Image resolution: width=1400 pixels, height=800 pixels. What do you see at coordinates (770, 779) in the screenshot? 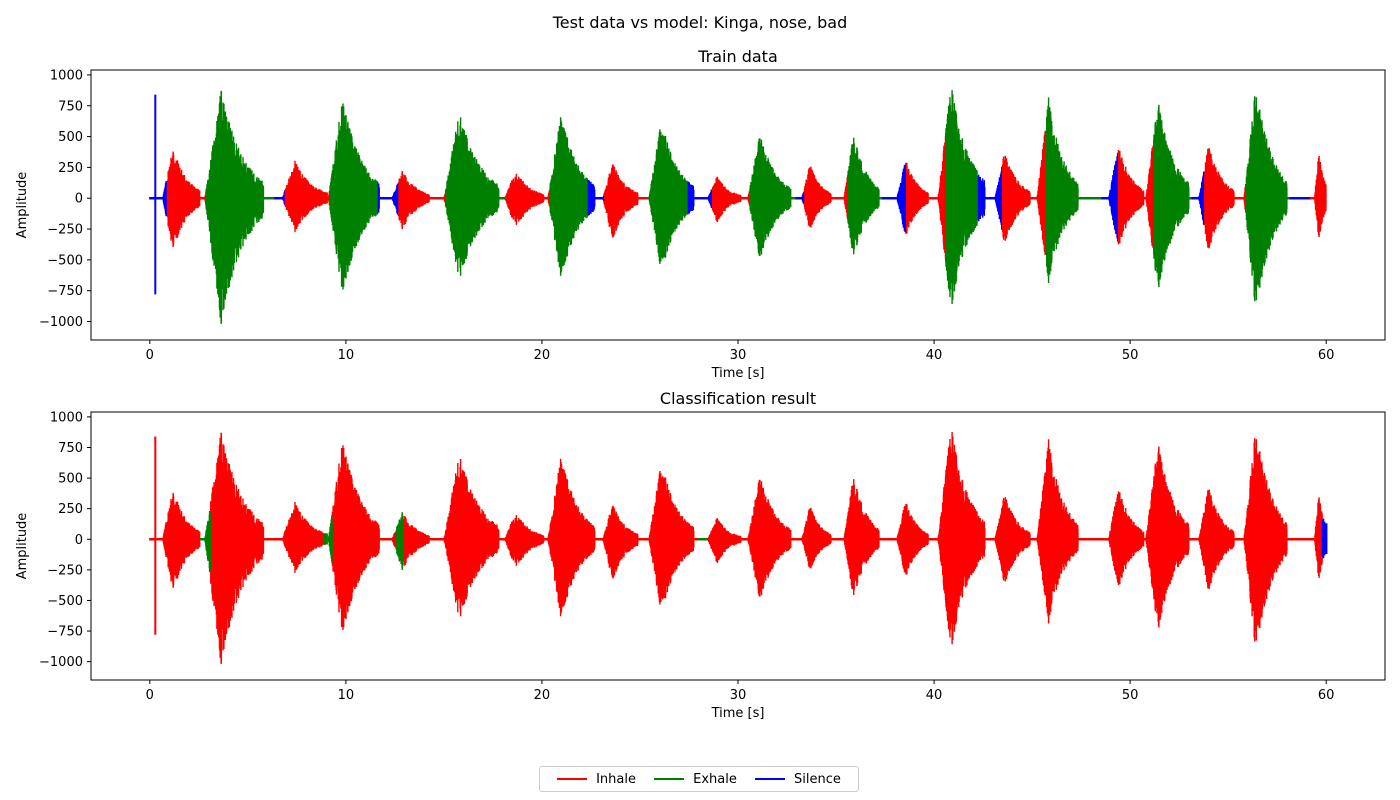
I see `legend-swatch-silence` at bounding box center [770, 779].